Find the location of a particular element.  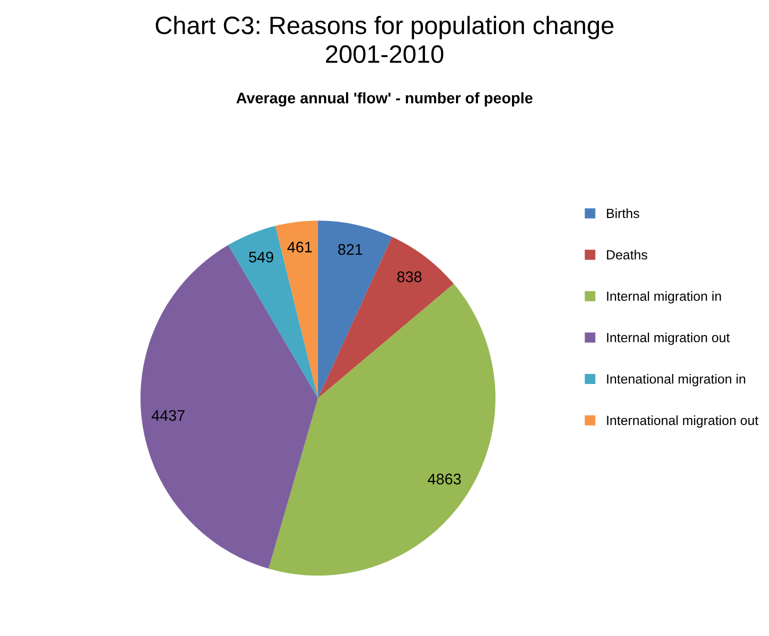

data-label: 838 is located at coordinates (409, 276).